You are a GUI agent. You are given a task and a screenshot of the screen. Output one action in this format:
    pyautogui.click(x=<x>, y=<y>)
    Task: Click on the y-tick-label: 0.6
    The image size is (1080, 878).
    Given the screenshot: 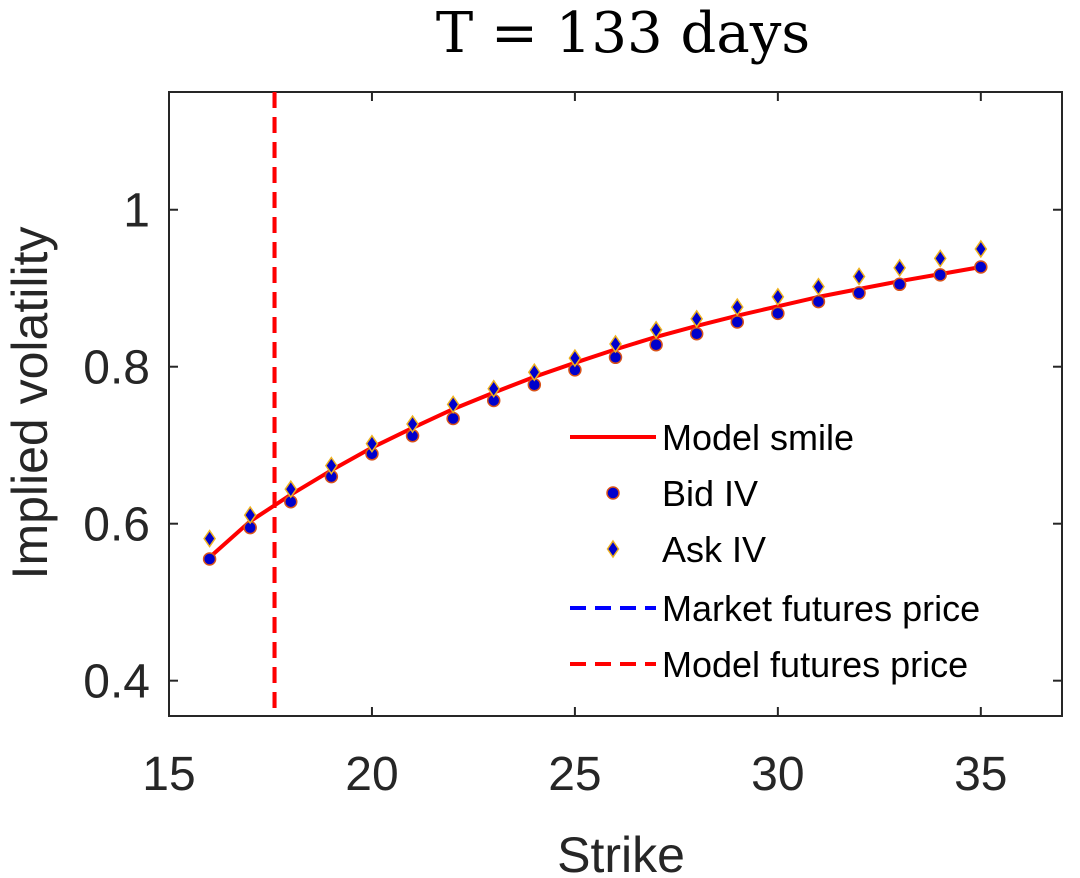 What is the action you would take?
    pyautogui.click(x=116, y=525)
    